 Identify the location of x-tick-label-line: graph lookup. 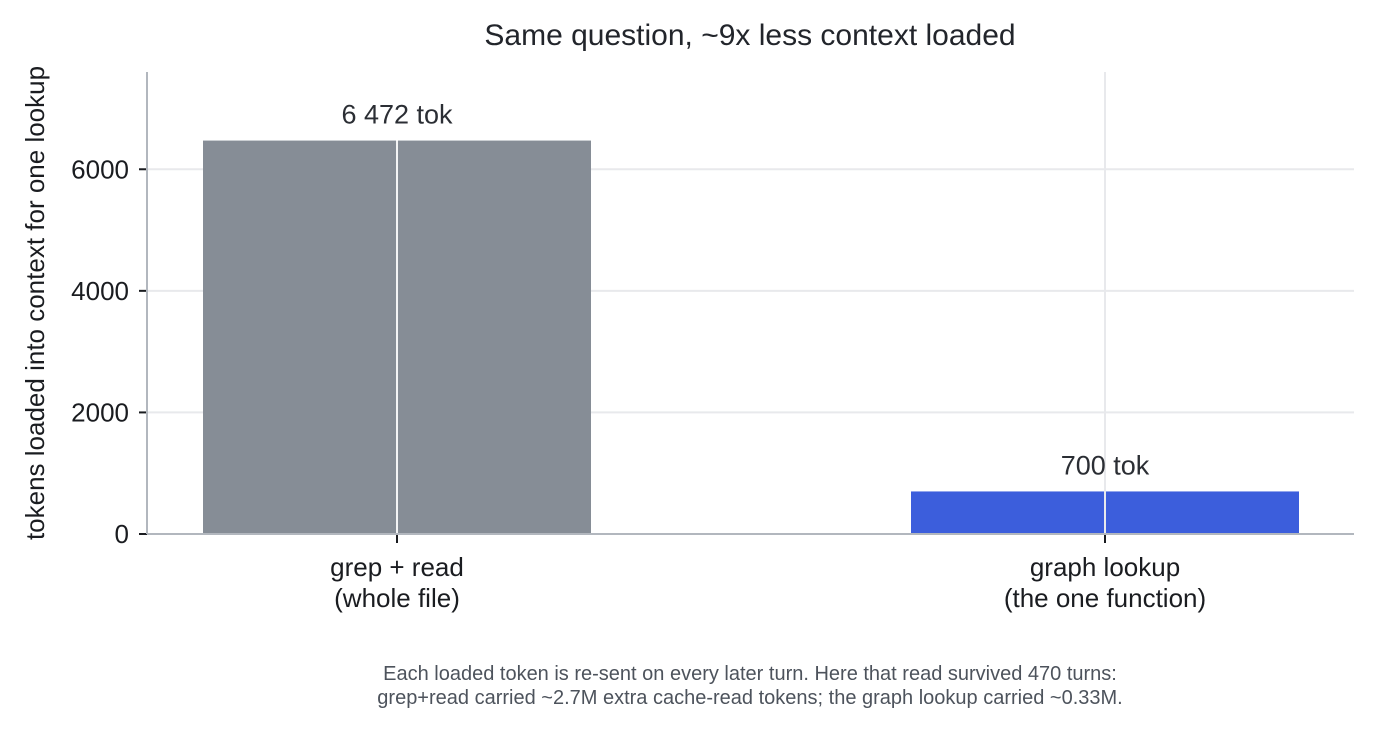
(1105, 567).